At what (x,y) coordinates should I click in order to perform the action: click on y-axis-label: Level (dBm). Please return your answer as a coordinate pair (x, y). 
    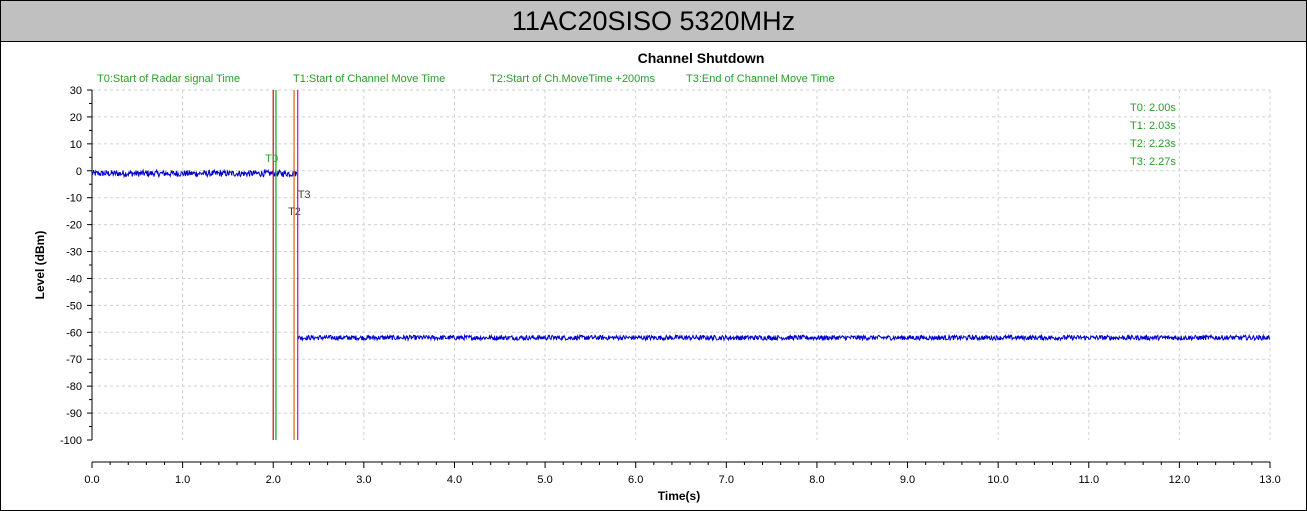
    Looking at the image, I should click on (40, 265).